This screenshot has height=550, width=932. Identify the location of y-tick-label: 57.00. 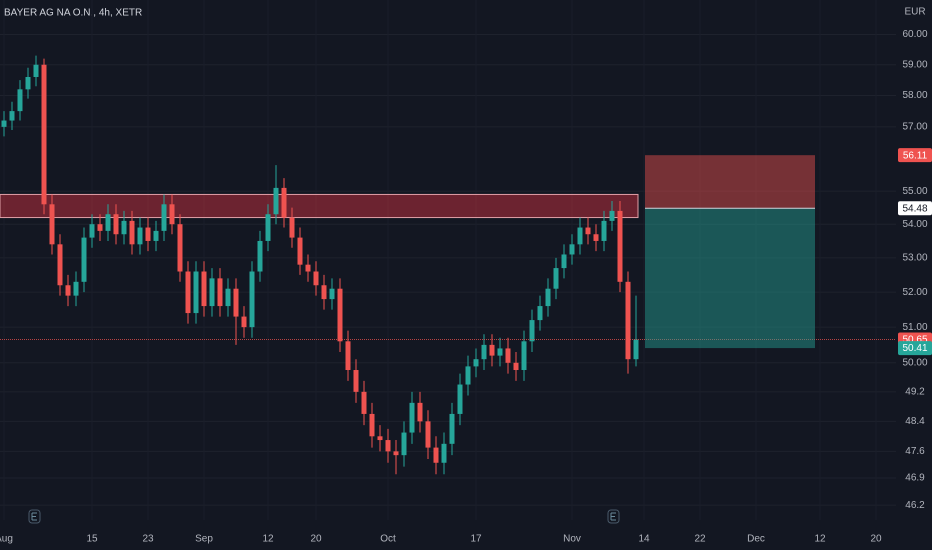
(914, 126).